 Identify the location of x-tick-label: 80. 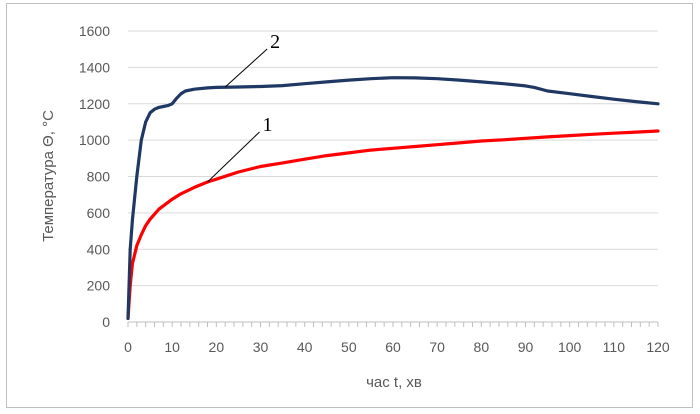
(482, 347).